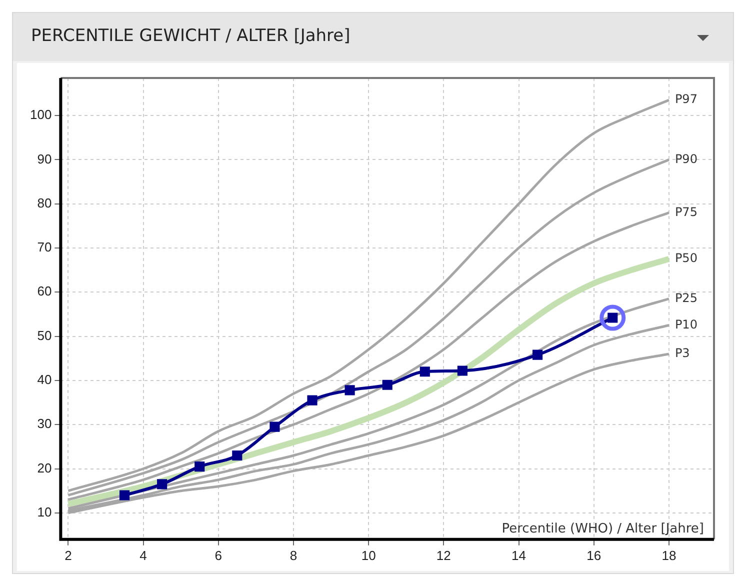 The image size is (745, 577). I want to click on y-tick-label: 30, so click(44, 424).